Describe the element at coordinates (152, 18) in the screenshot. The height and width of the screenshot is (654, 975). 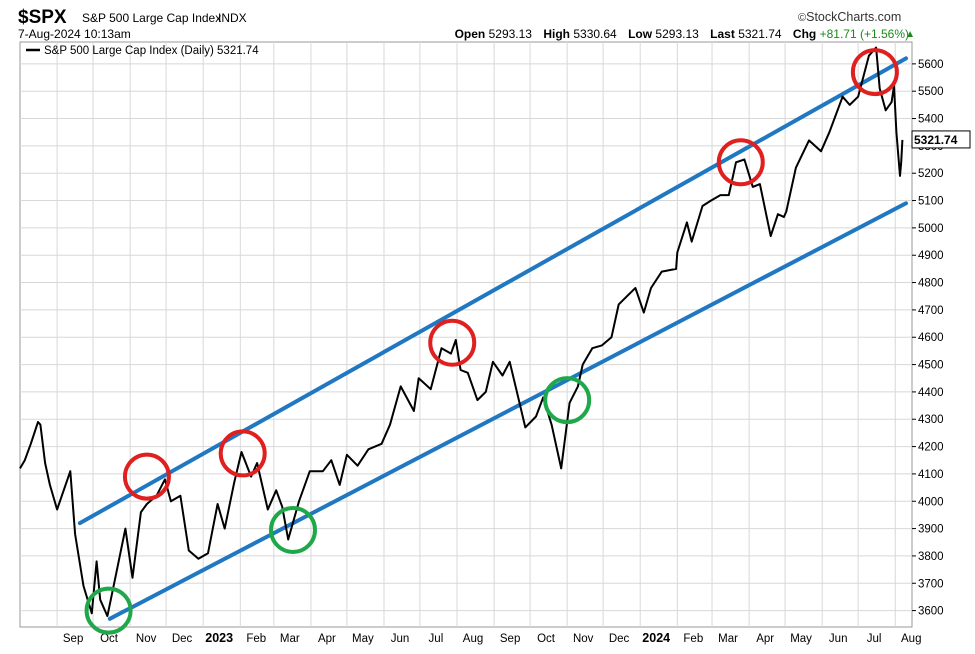
I see `index-name: S&P 500 Large Cap Index` at that location.